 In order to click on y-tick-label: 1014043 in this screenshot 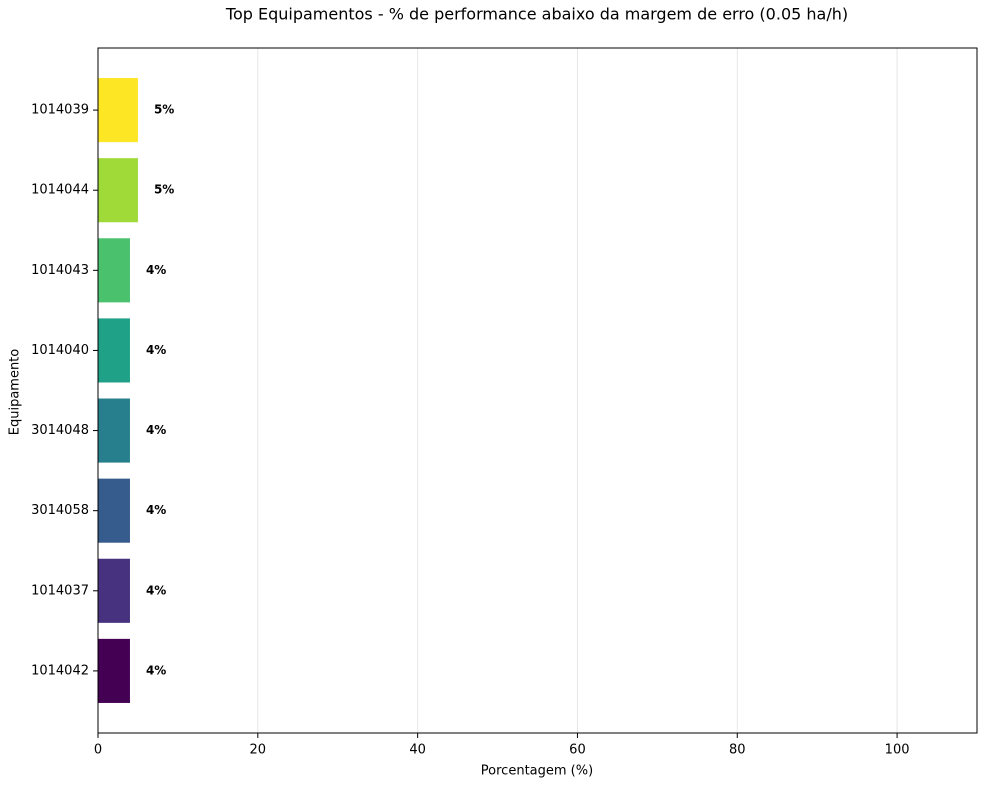, I will do `click(60, 270)`.